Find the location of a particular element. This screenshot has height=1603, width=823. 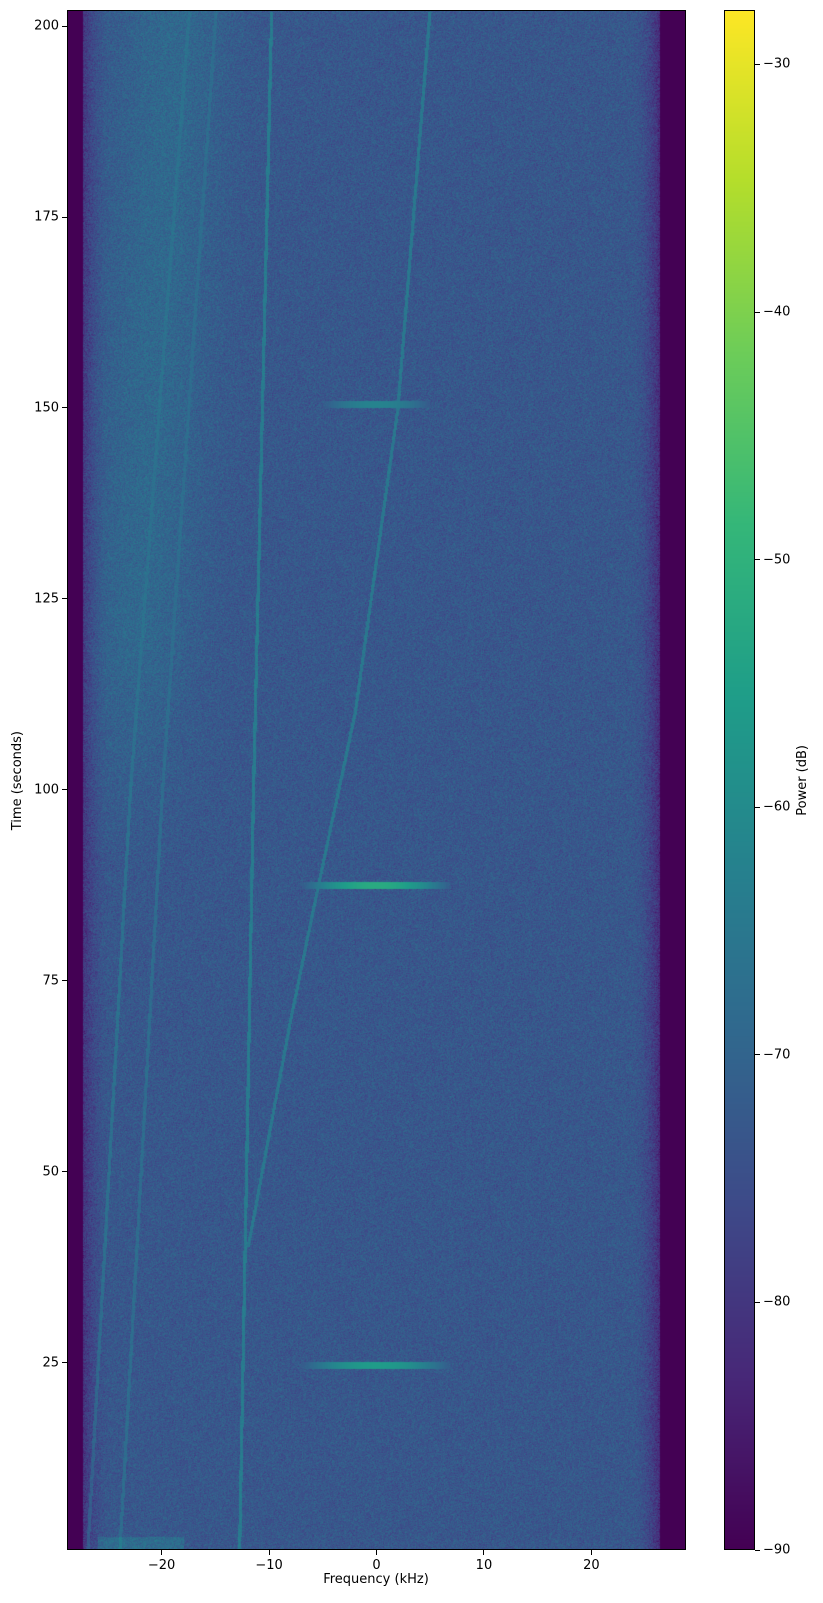

colorbar-tick-label: −60 is located at coordinates (777, 807).